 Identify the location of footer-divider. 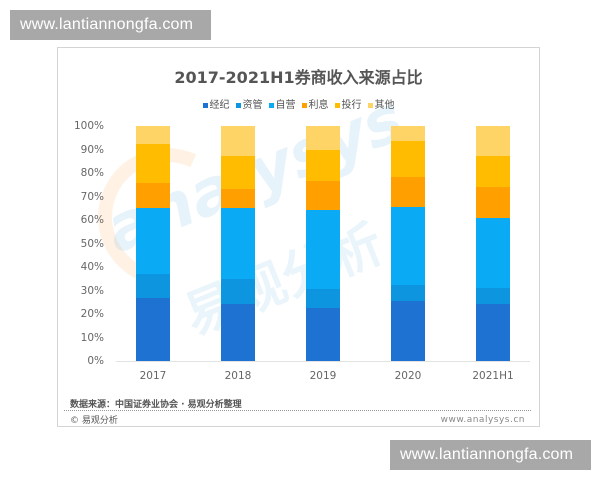
(297, 410).